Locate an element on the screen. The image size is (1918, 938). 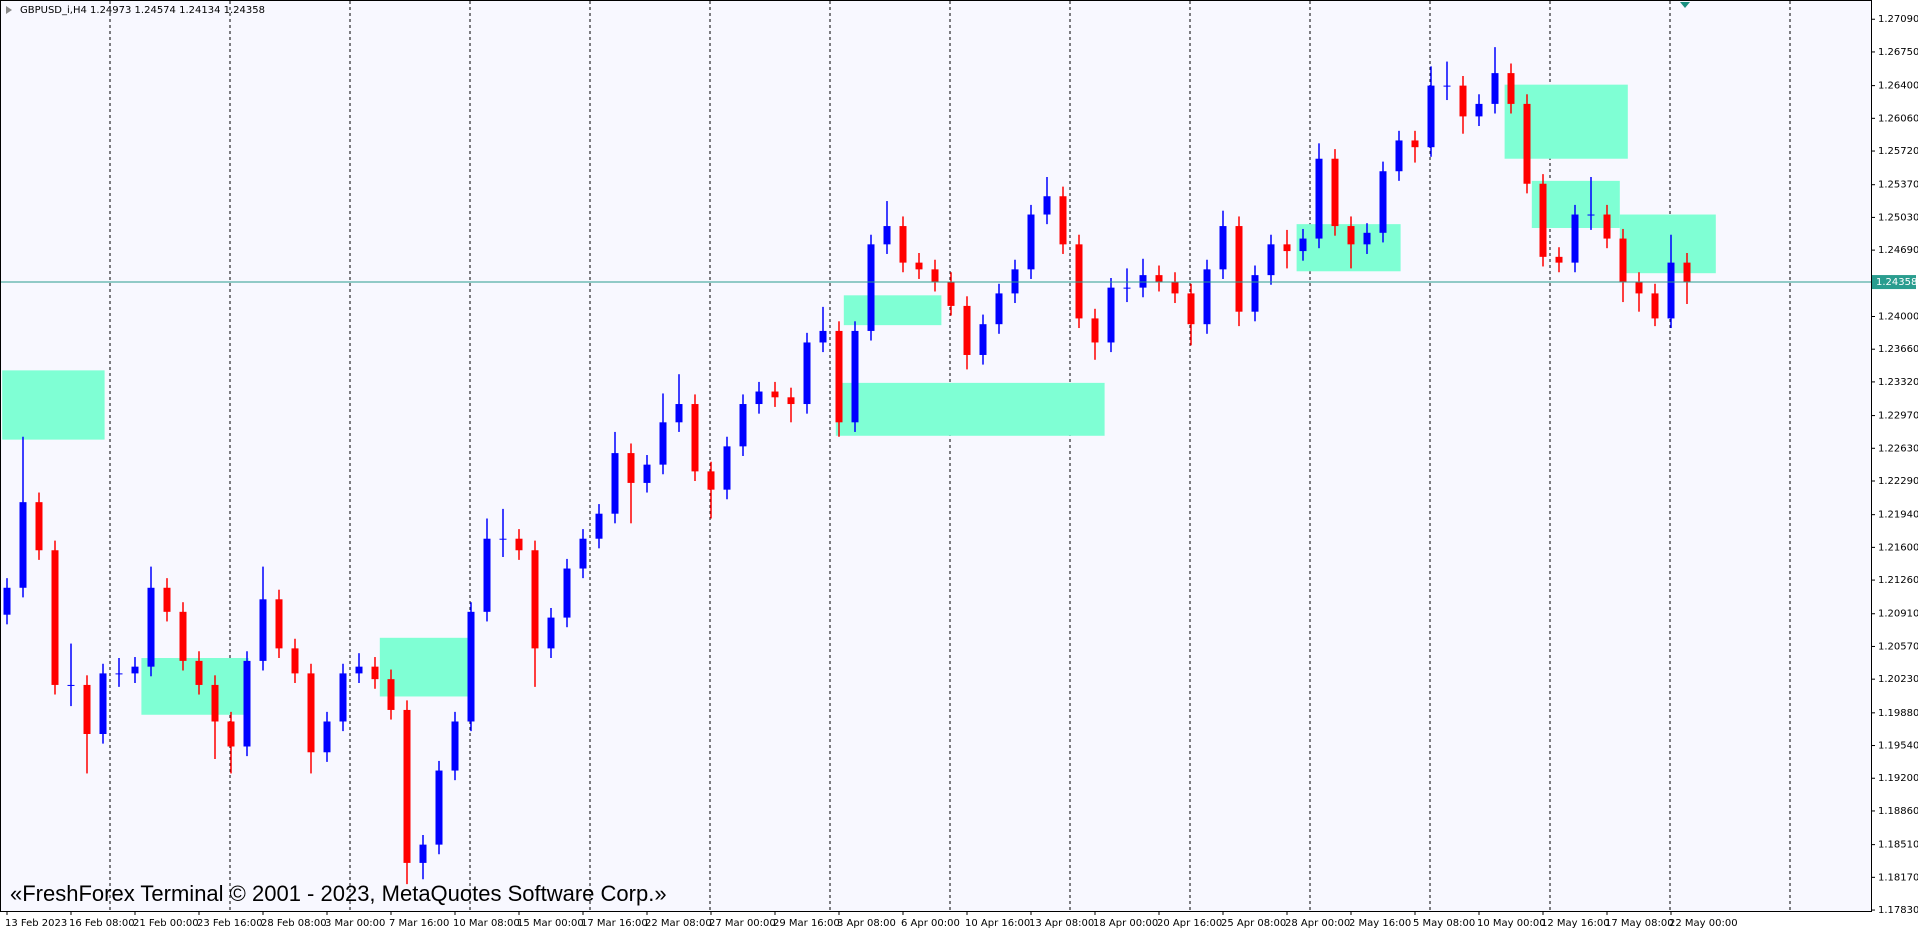
y-tick-label: 1.18170 is located at coordinates (1898, 877).